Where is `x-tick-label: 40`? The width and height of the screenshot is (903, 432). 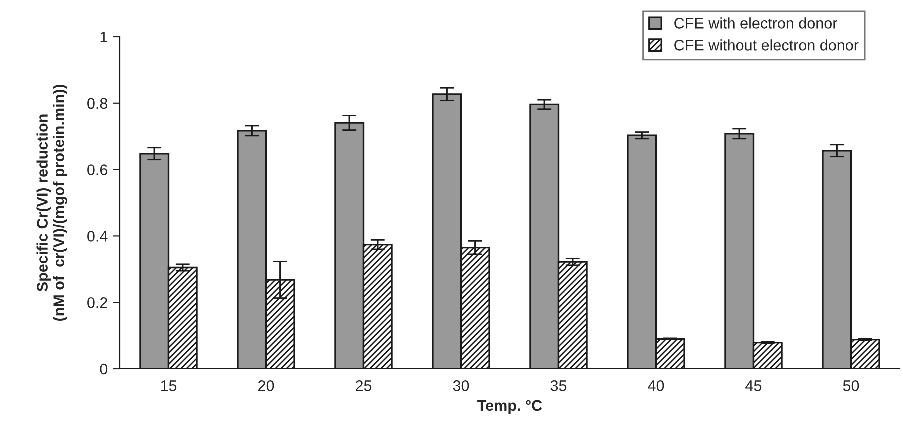 x-tick-label: 40 is located at coordinates (656, 386).